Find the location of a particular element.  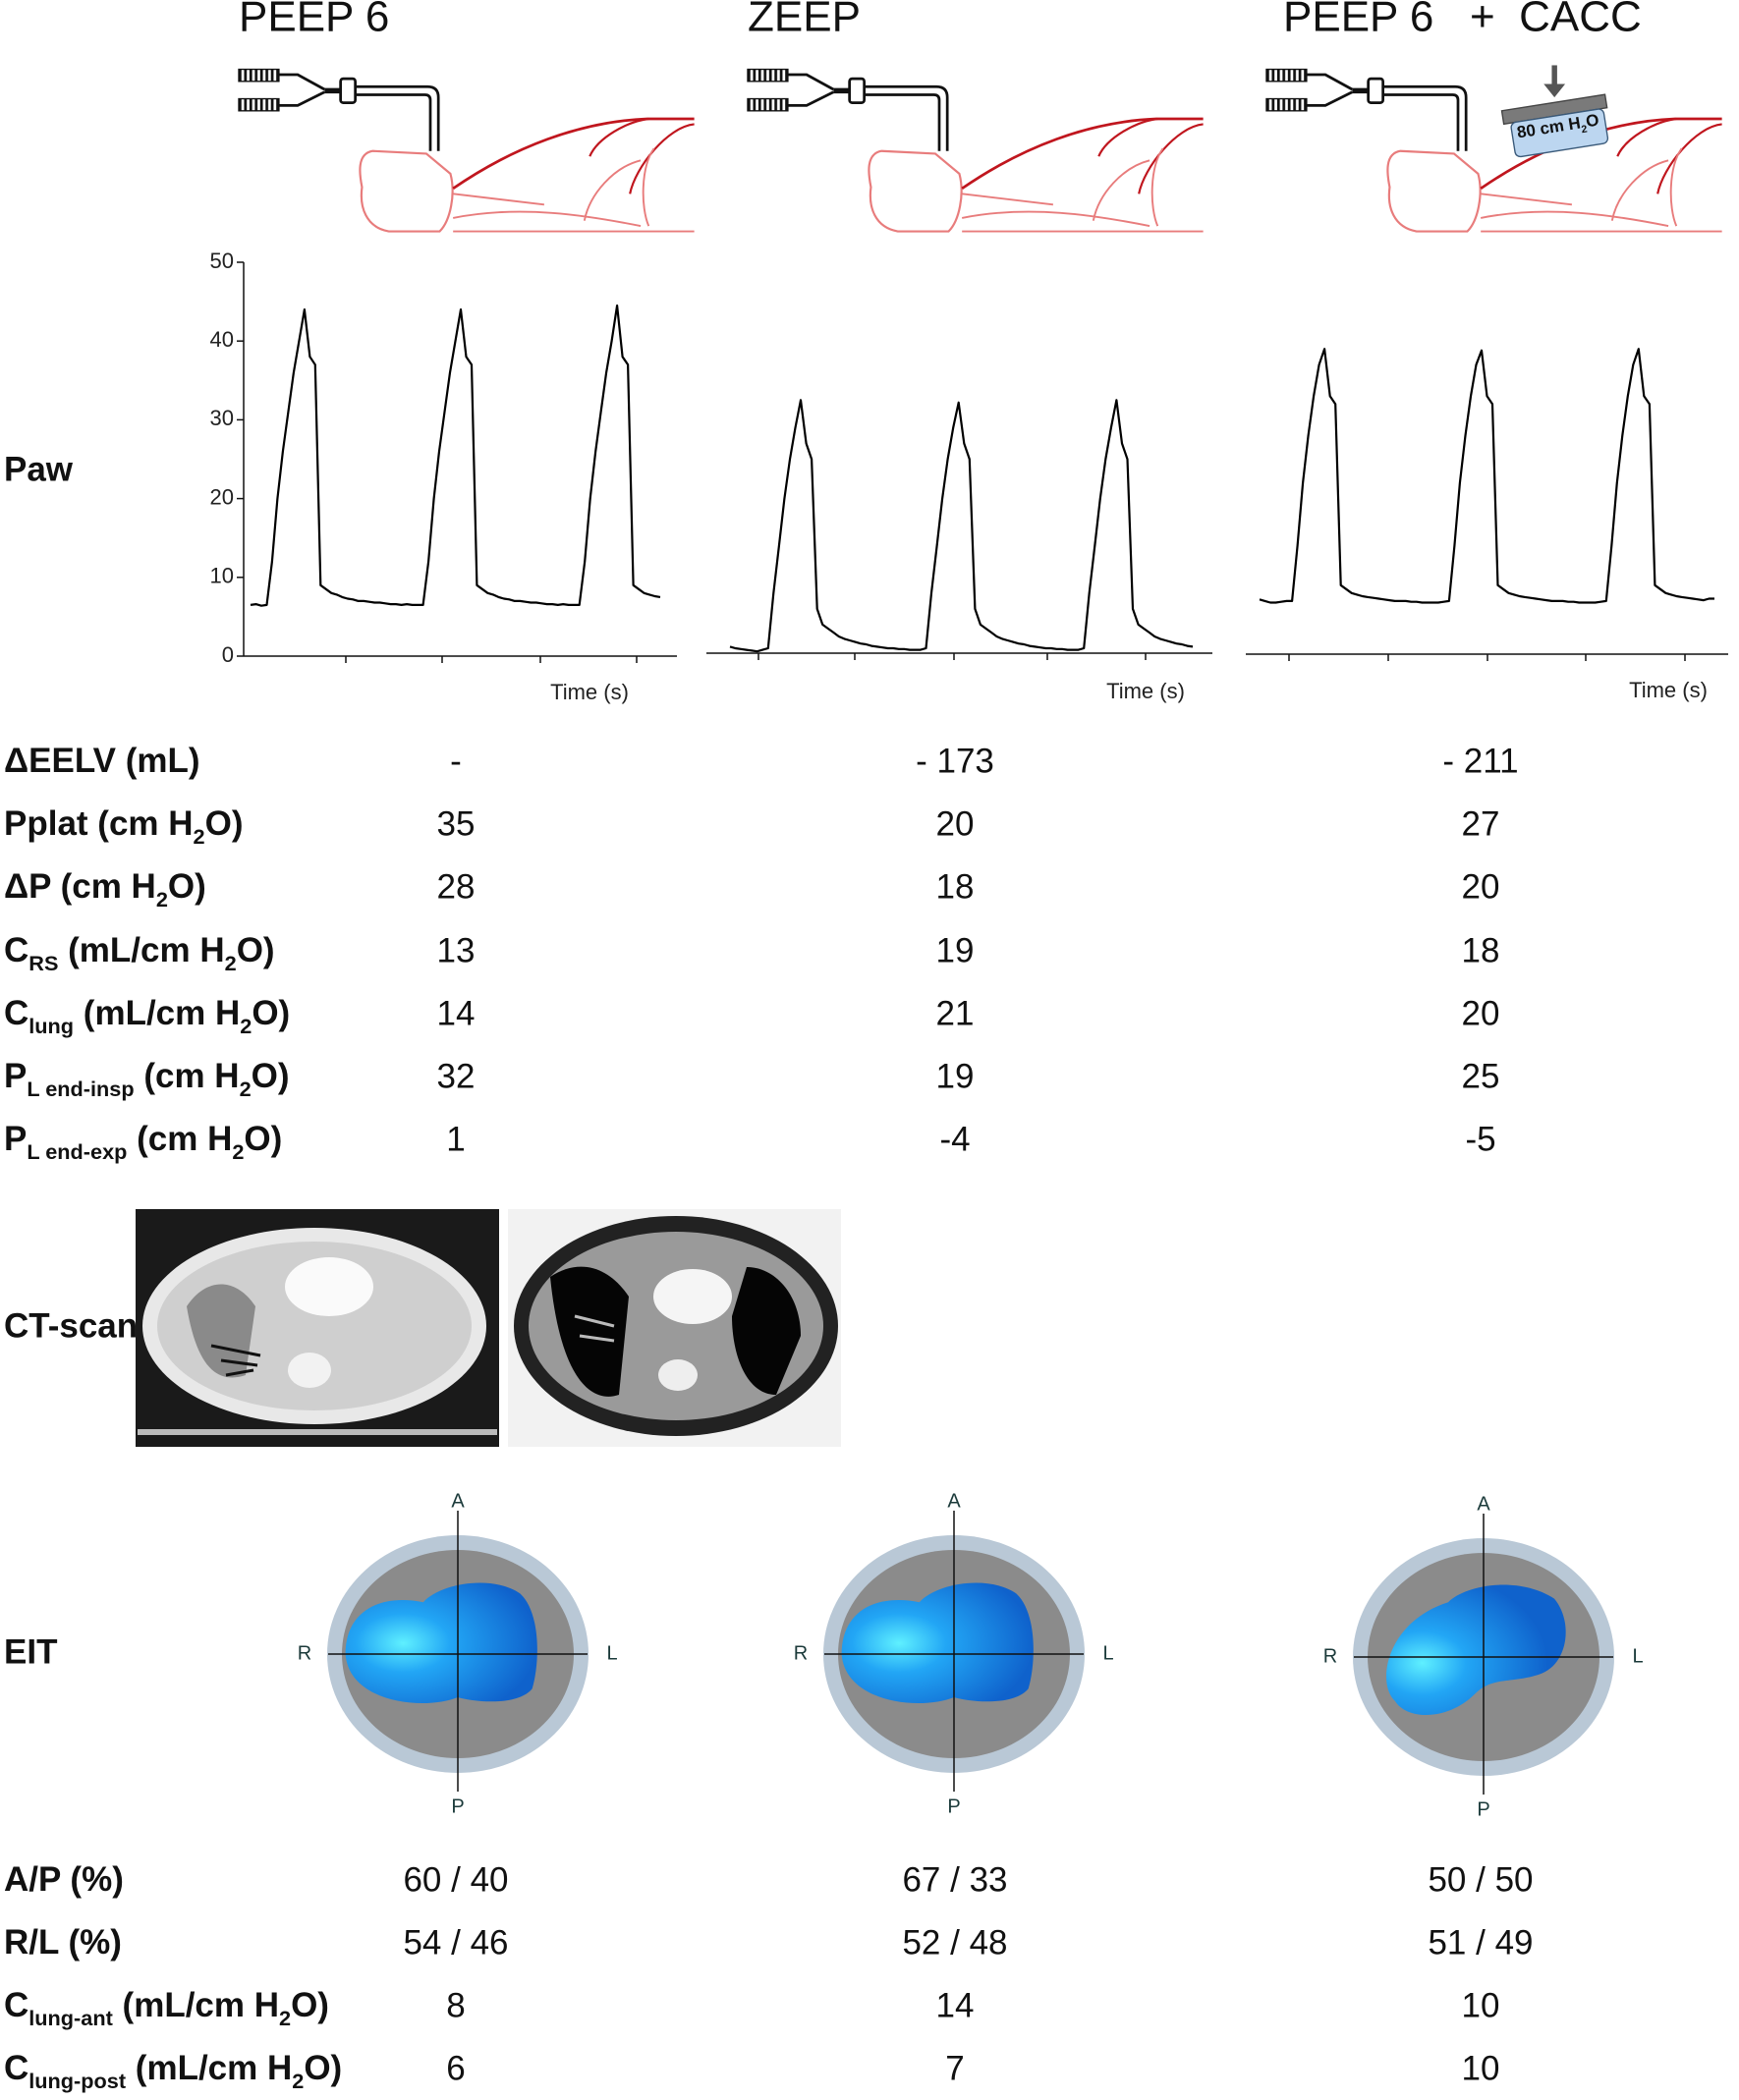

row-label: CT-scan is located at coordinates (71, 1325).